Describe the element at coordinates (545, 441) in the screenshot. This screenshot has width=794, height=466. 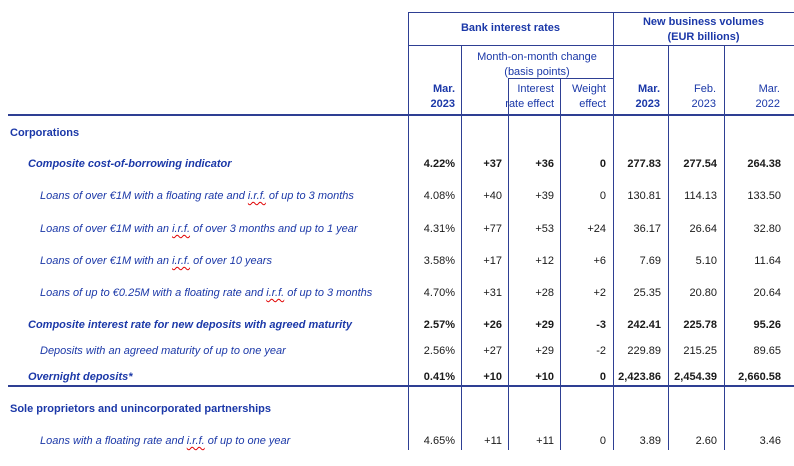
I see `cell-interest-rate-effect: +11` at that location.